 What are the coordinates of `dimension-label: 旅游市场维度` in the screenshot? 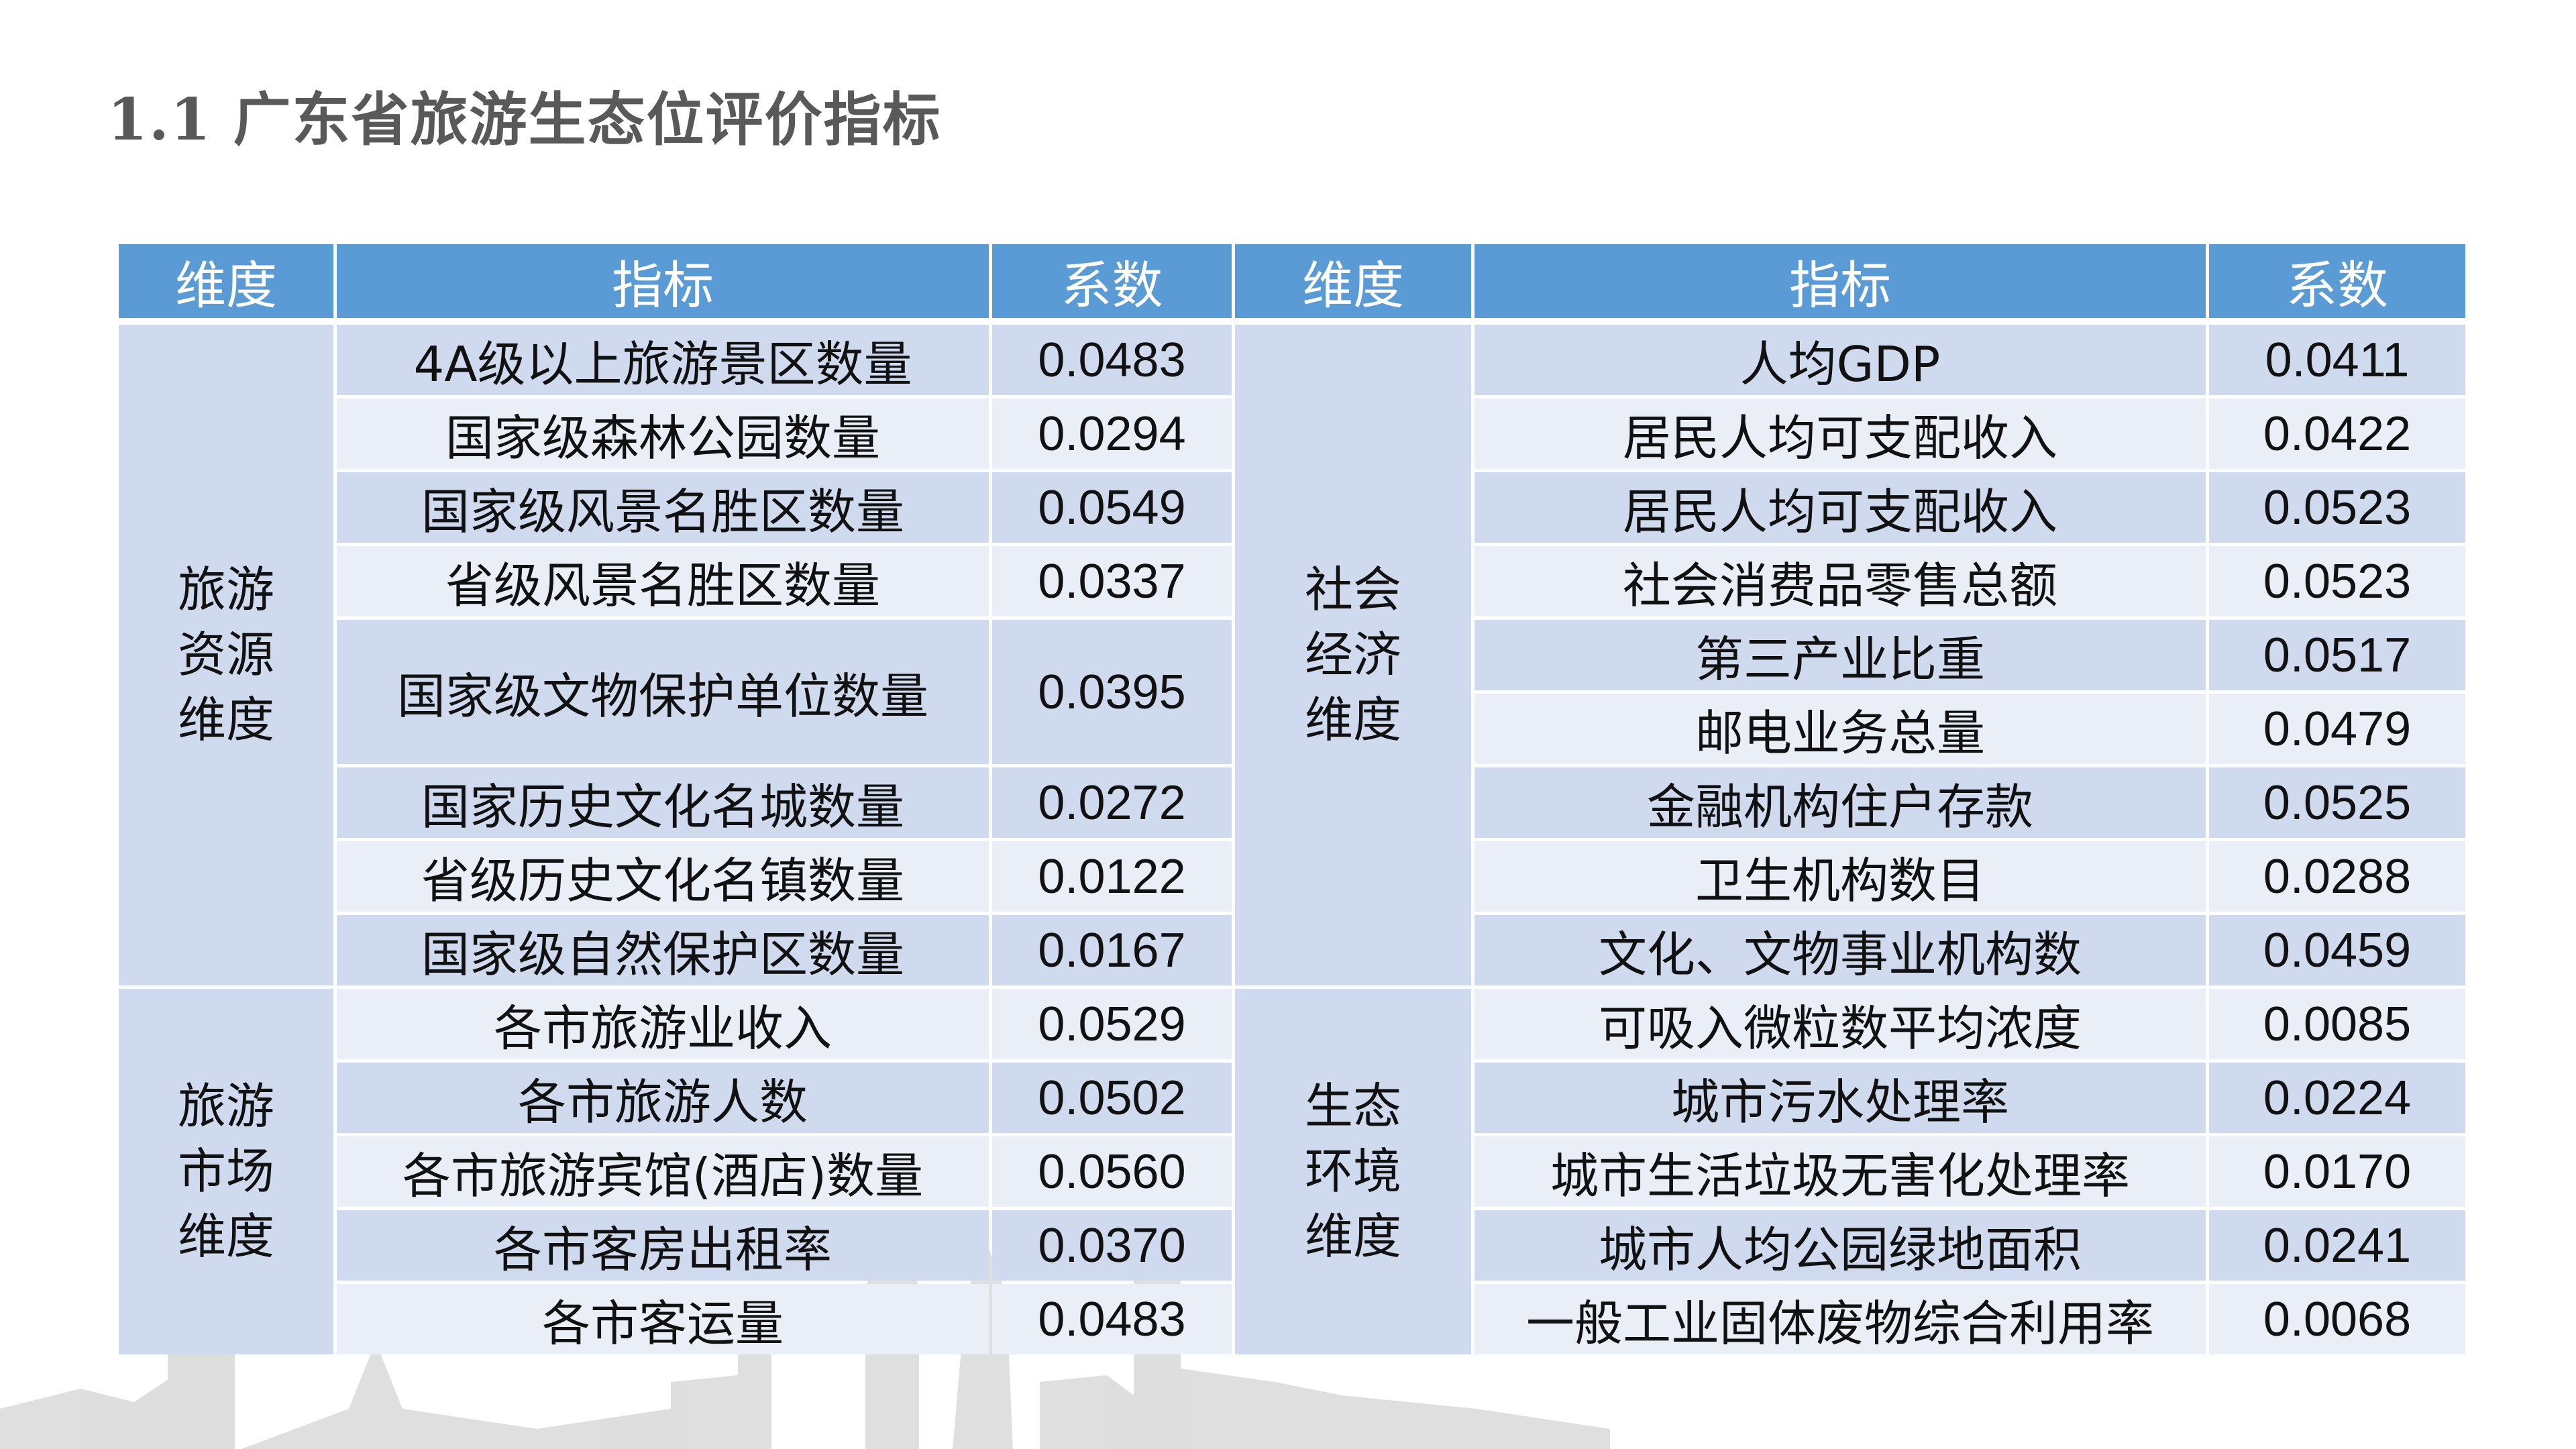 It's located at (225, 1171).